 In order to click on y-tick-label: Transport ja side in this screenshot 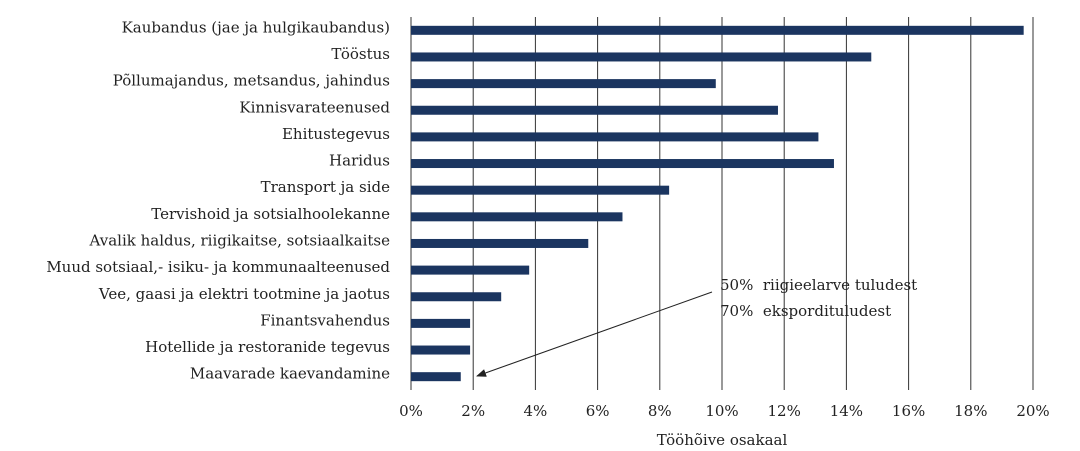, I will do `click(326, 187)`.